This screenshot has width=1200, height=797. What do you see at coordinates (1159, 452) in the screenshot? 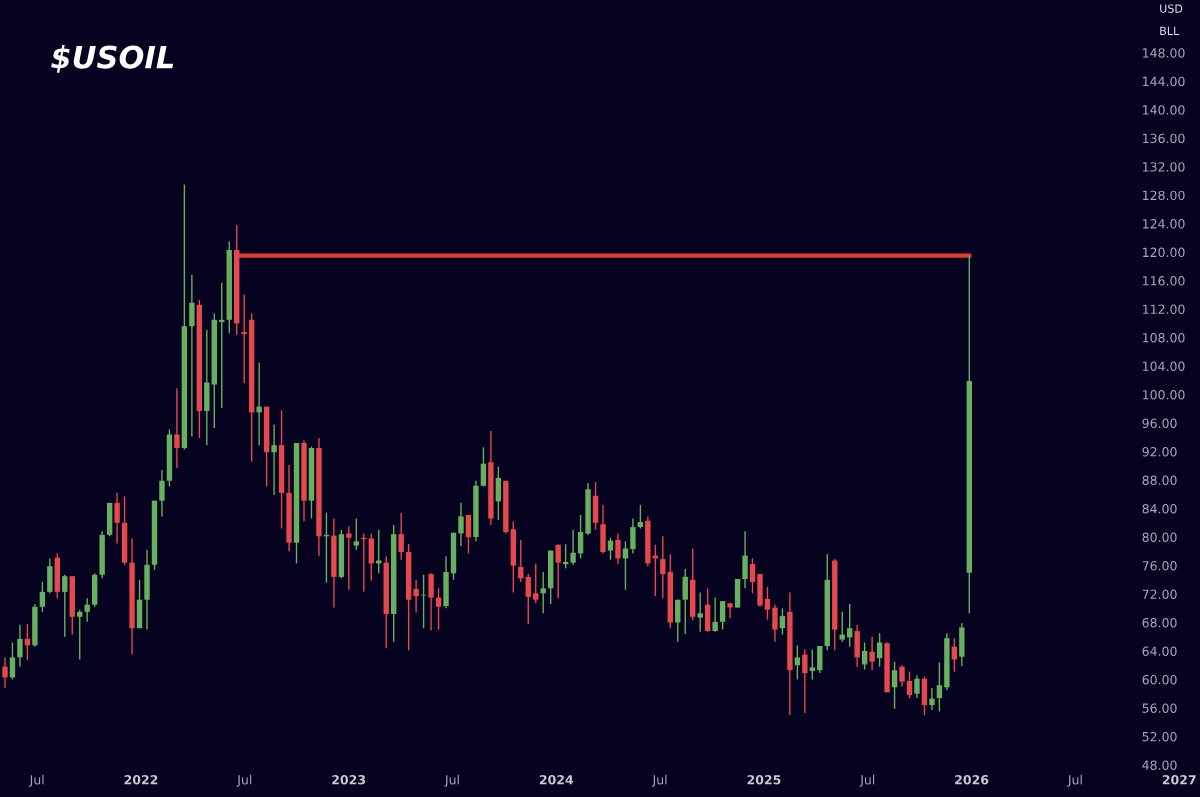
I see `y-tick-label: 92.00` at bounding box center [1159, 452].